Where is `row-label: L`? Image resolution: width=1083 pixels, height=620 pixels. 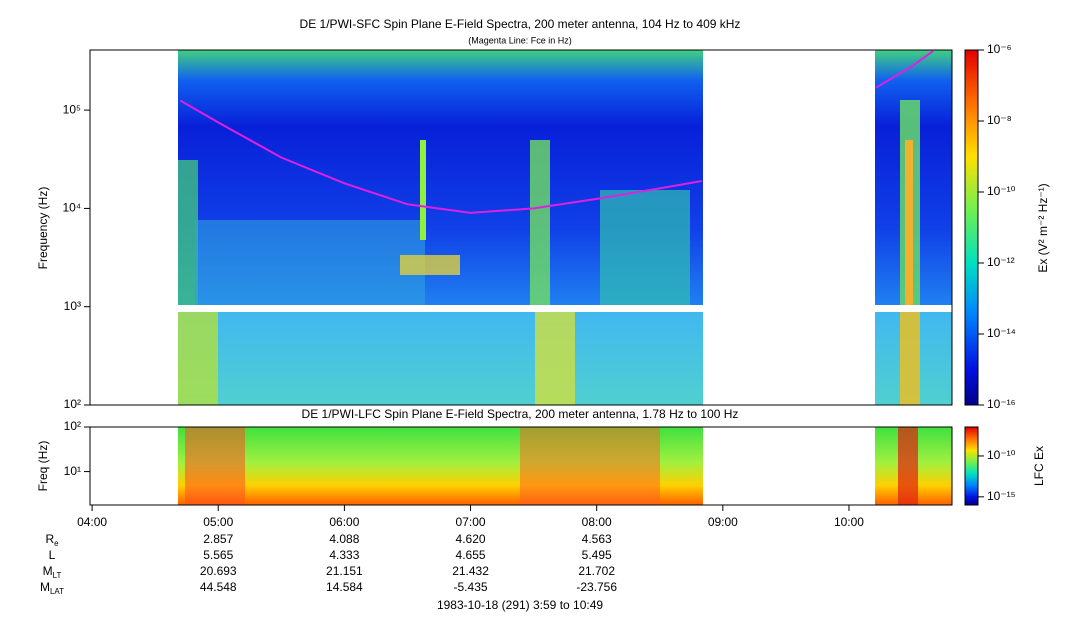 row-label: L is located at coordinates (52, 555).